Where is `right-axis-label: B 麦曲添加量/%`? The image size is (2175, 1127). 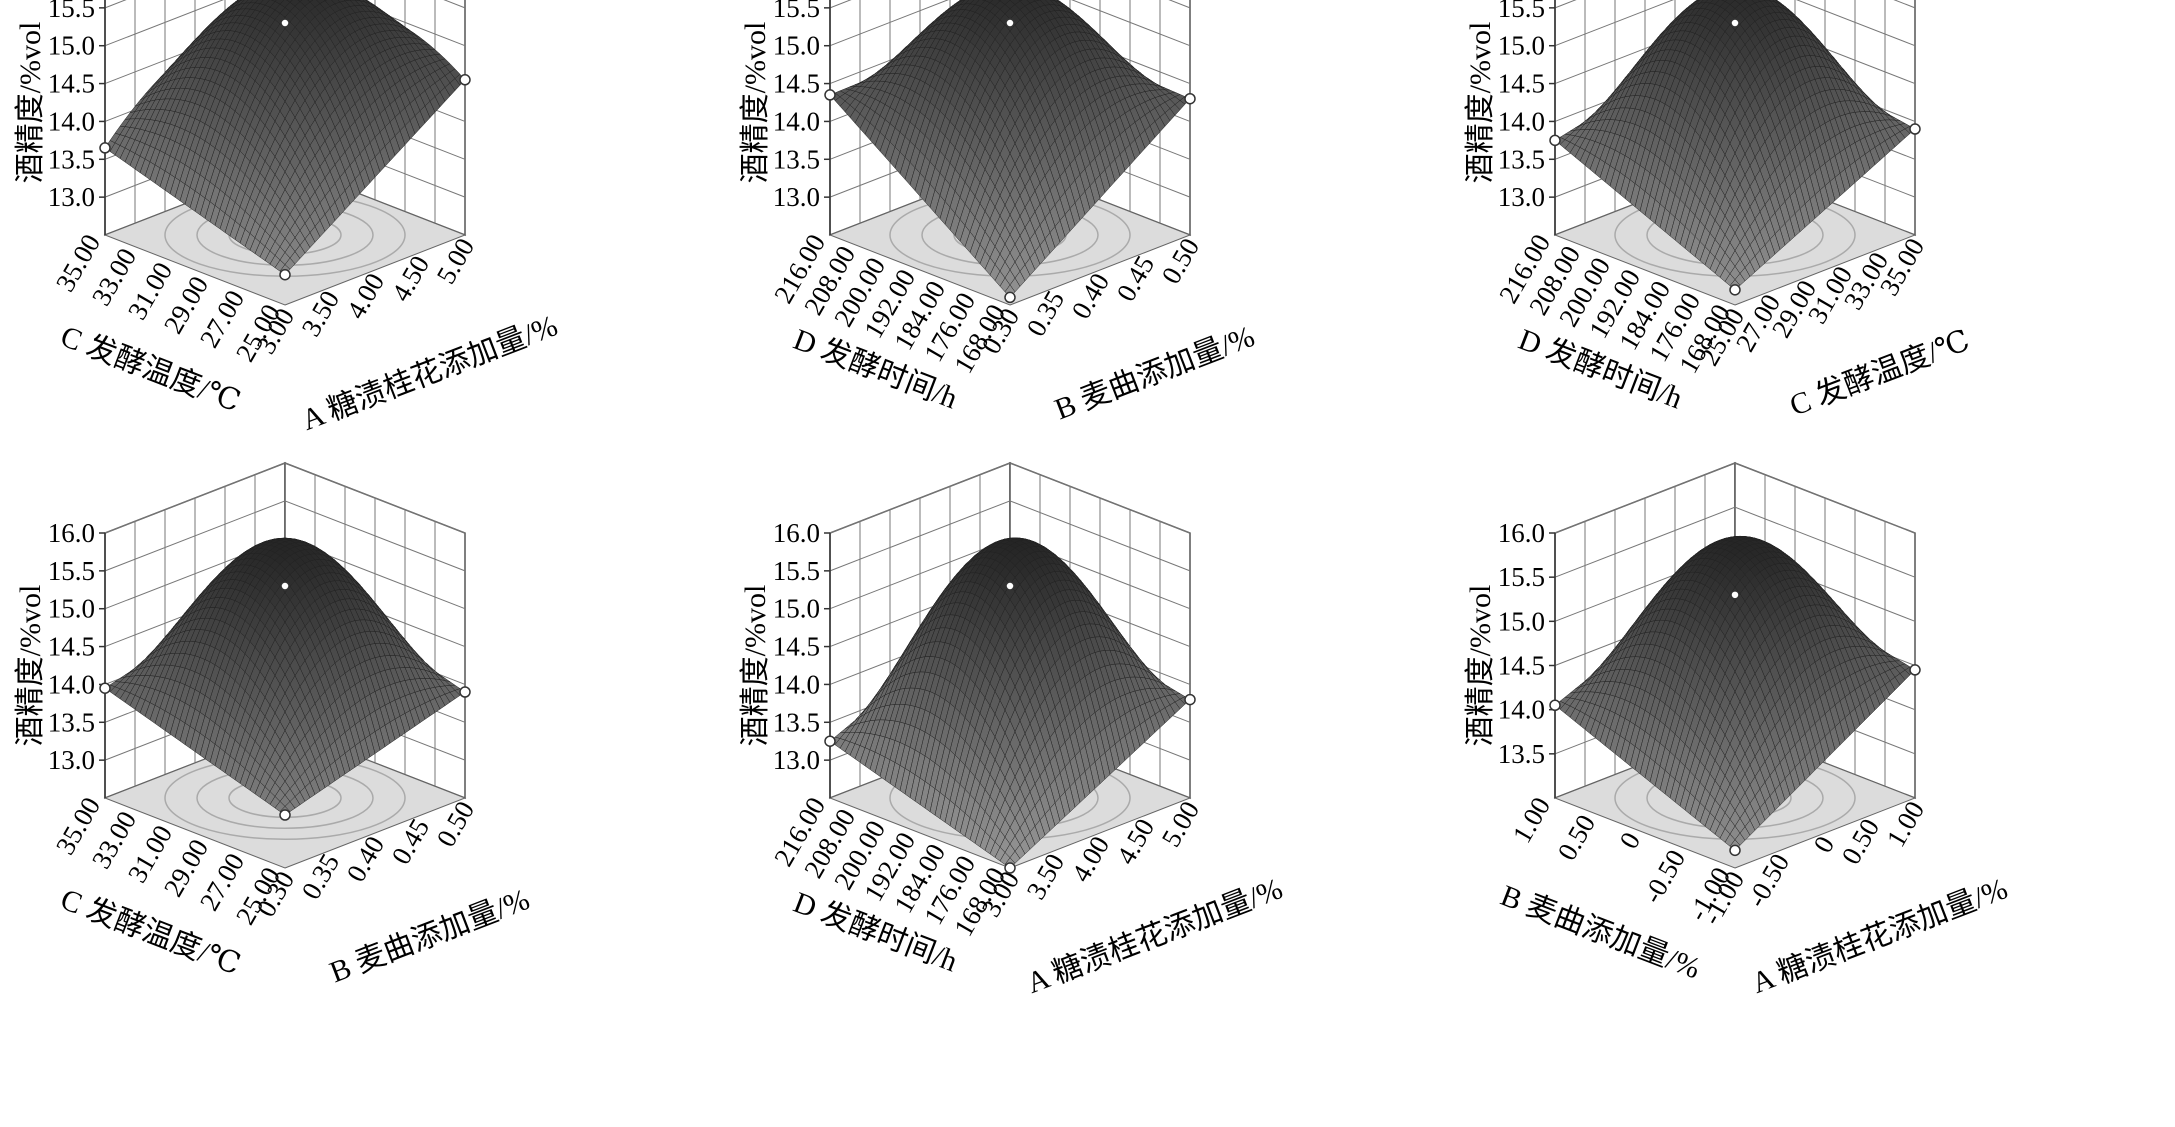 right-axis-label: B 麦曲添加量/% is located at coordinates (1154, 373).